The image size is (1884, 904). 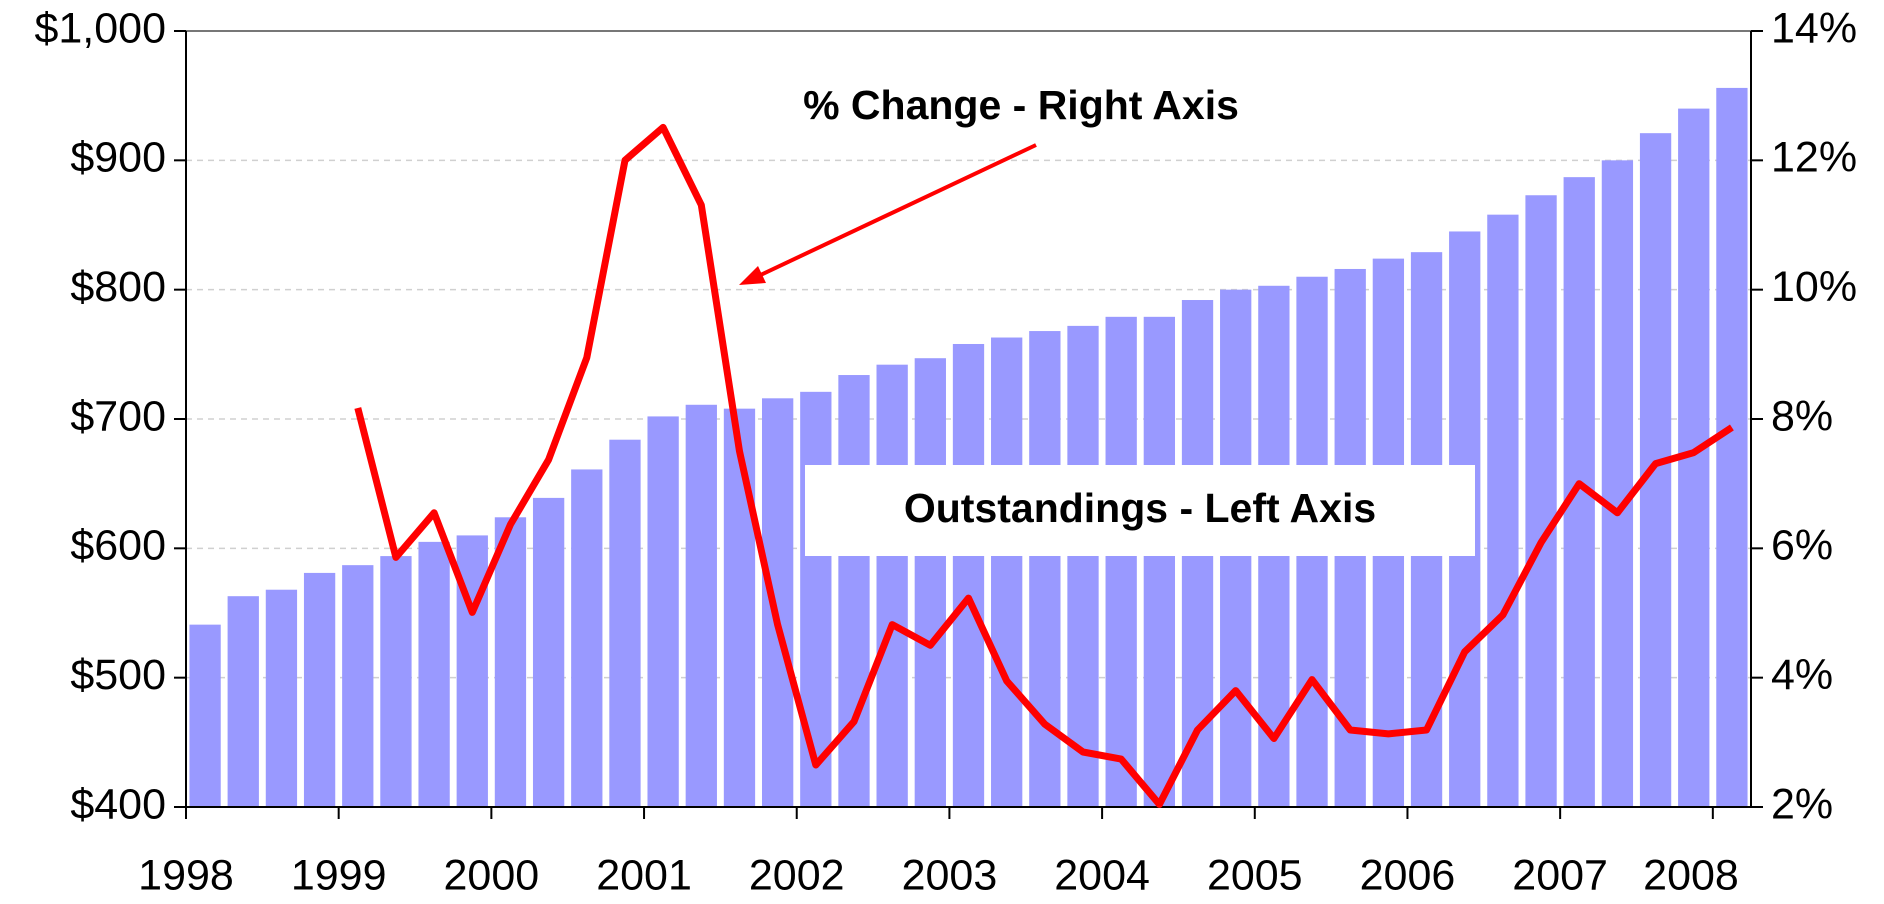 What do you see at coordinates (1814, 158) in the screenshot?
I see `y2-tick-label: 12%` at bounding box center [1814, 158].